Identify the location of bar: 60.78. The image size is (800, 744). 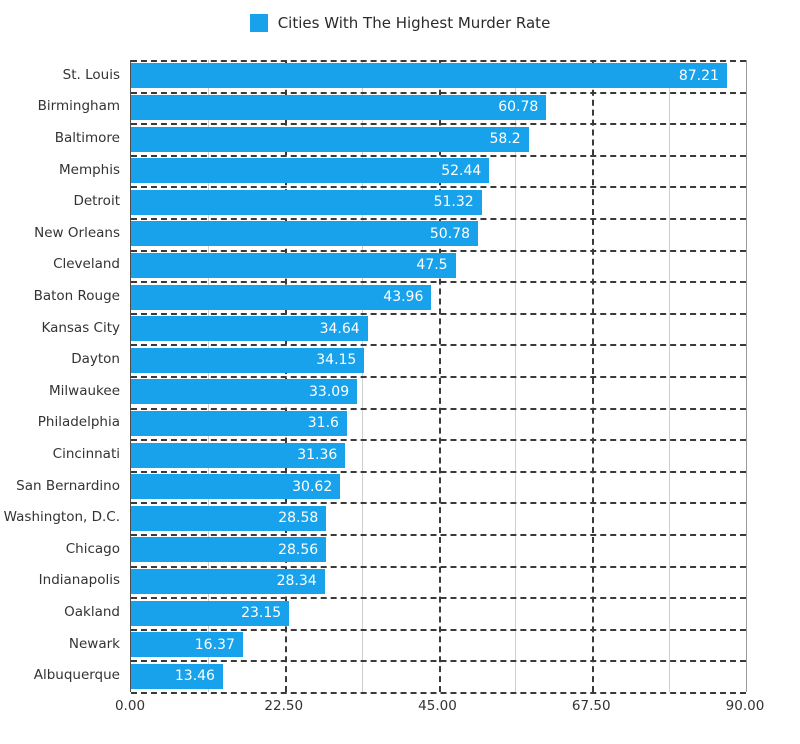
(339, 107).